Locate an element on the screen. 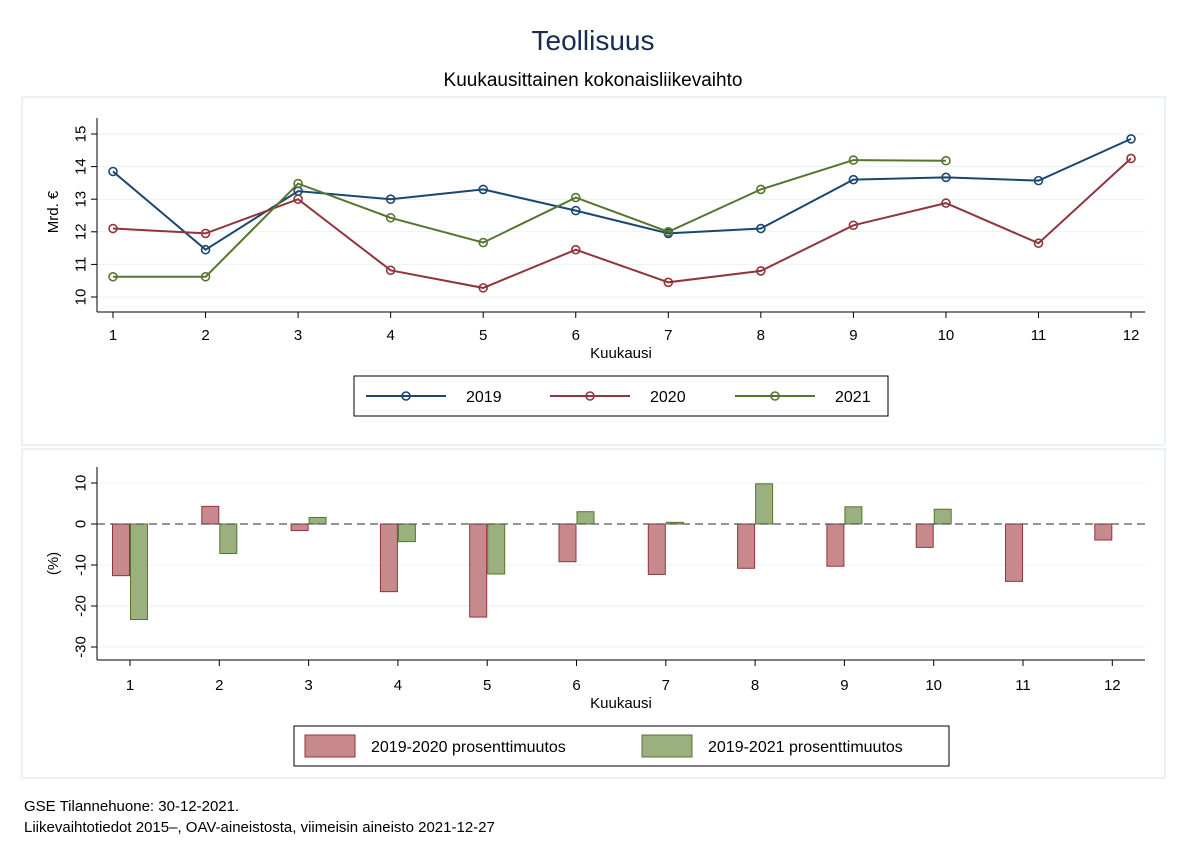  y-tick-label: -10 is located at coordinates (81, 565).